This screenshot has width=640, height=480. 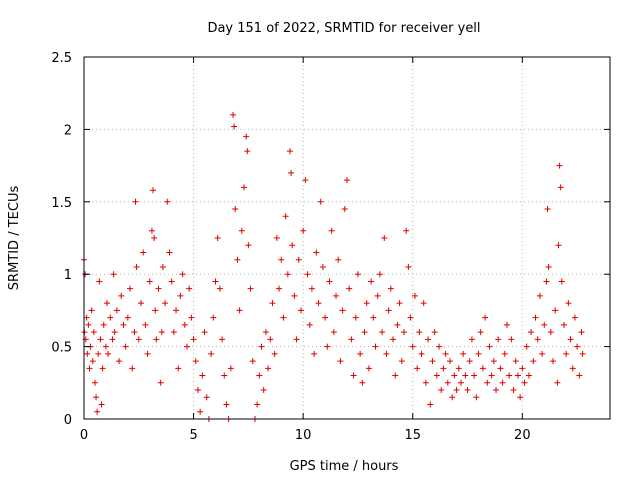 What do you see at coordinates (61, 239) in the screenshot?
I see `y-tick-labels: 0 0.5 1 1.5 2 2.5` at bounding box center [61, 239].